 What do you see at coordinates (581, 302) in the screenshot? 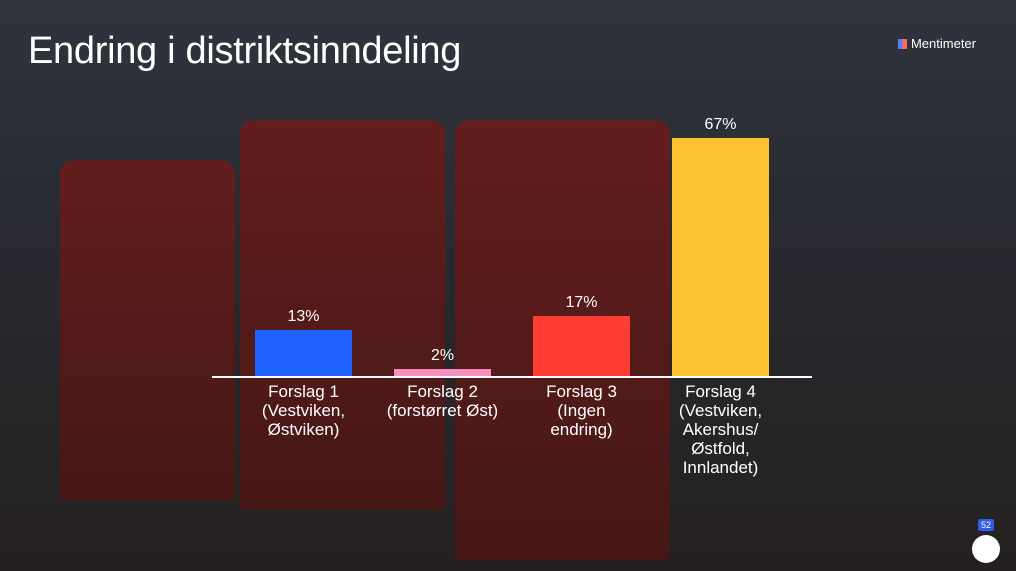
I see `value-label: 17%` at bounding box center [581, 302].